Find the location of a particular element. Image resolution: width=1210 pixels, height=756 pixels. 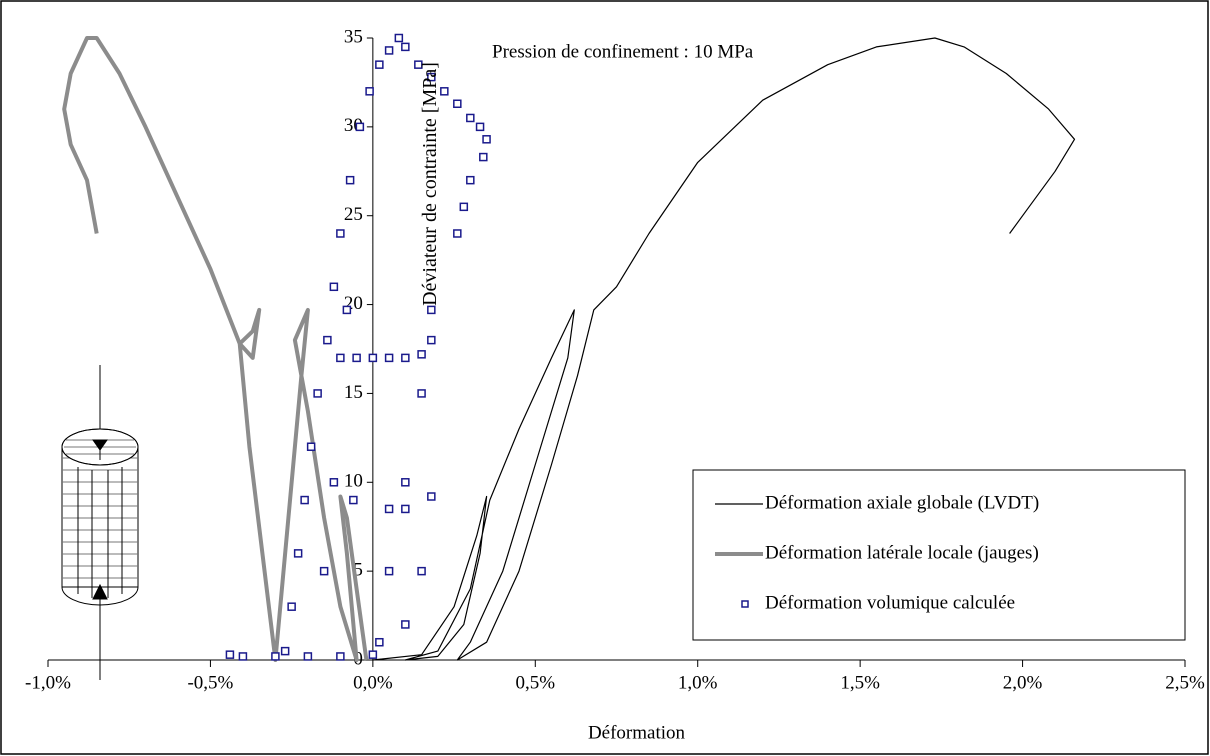

y-tick-label: 35 is located at coordinates (353, 36).